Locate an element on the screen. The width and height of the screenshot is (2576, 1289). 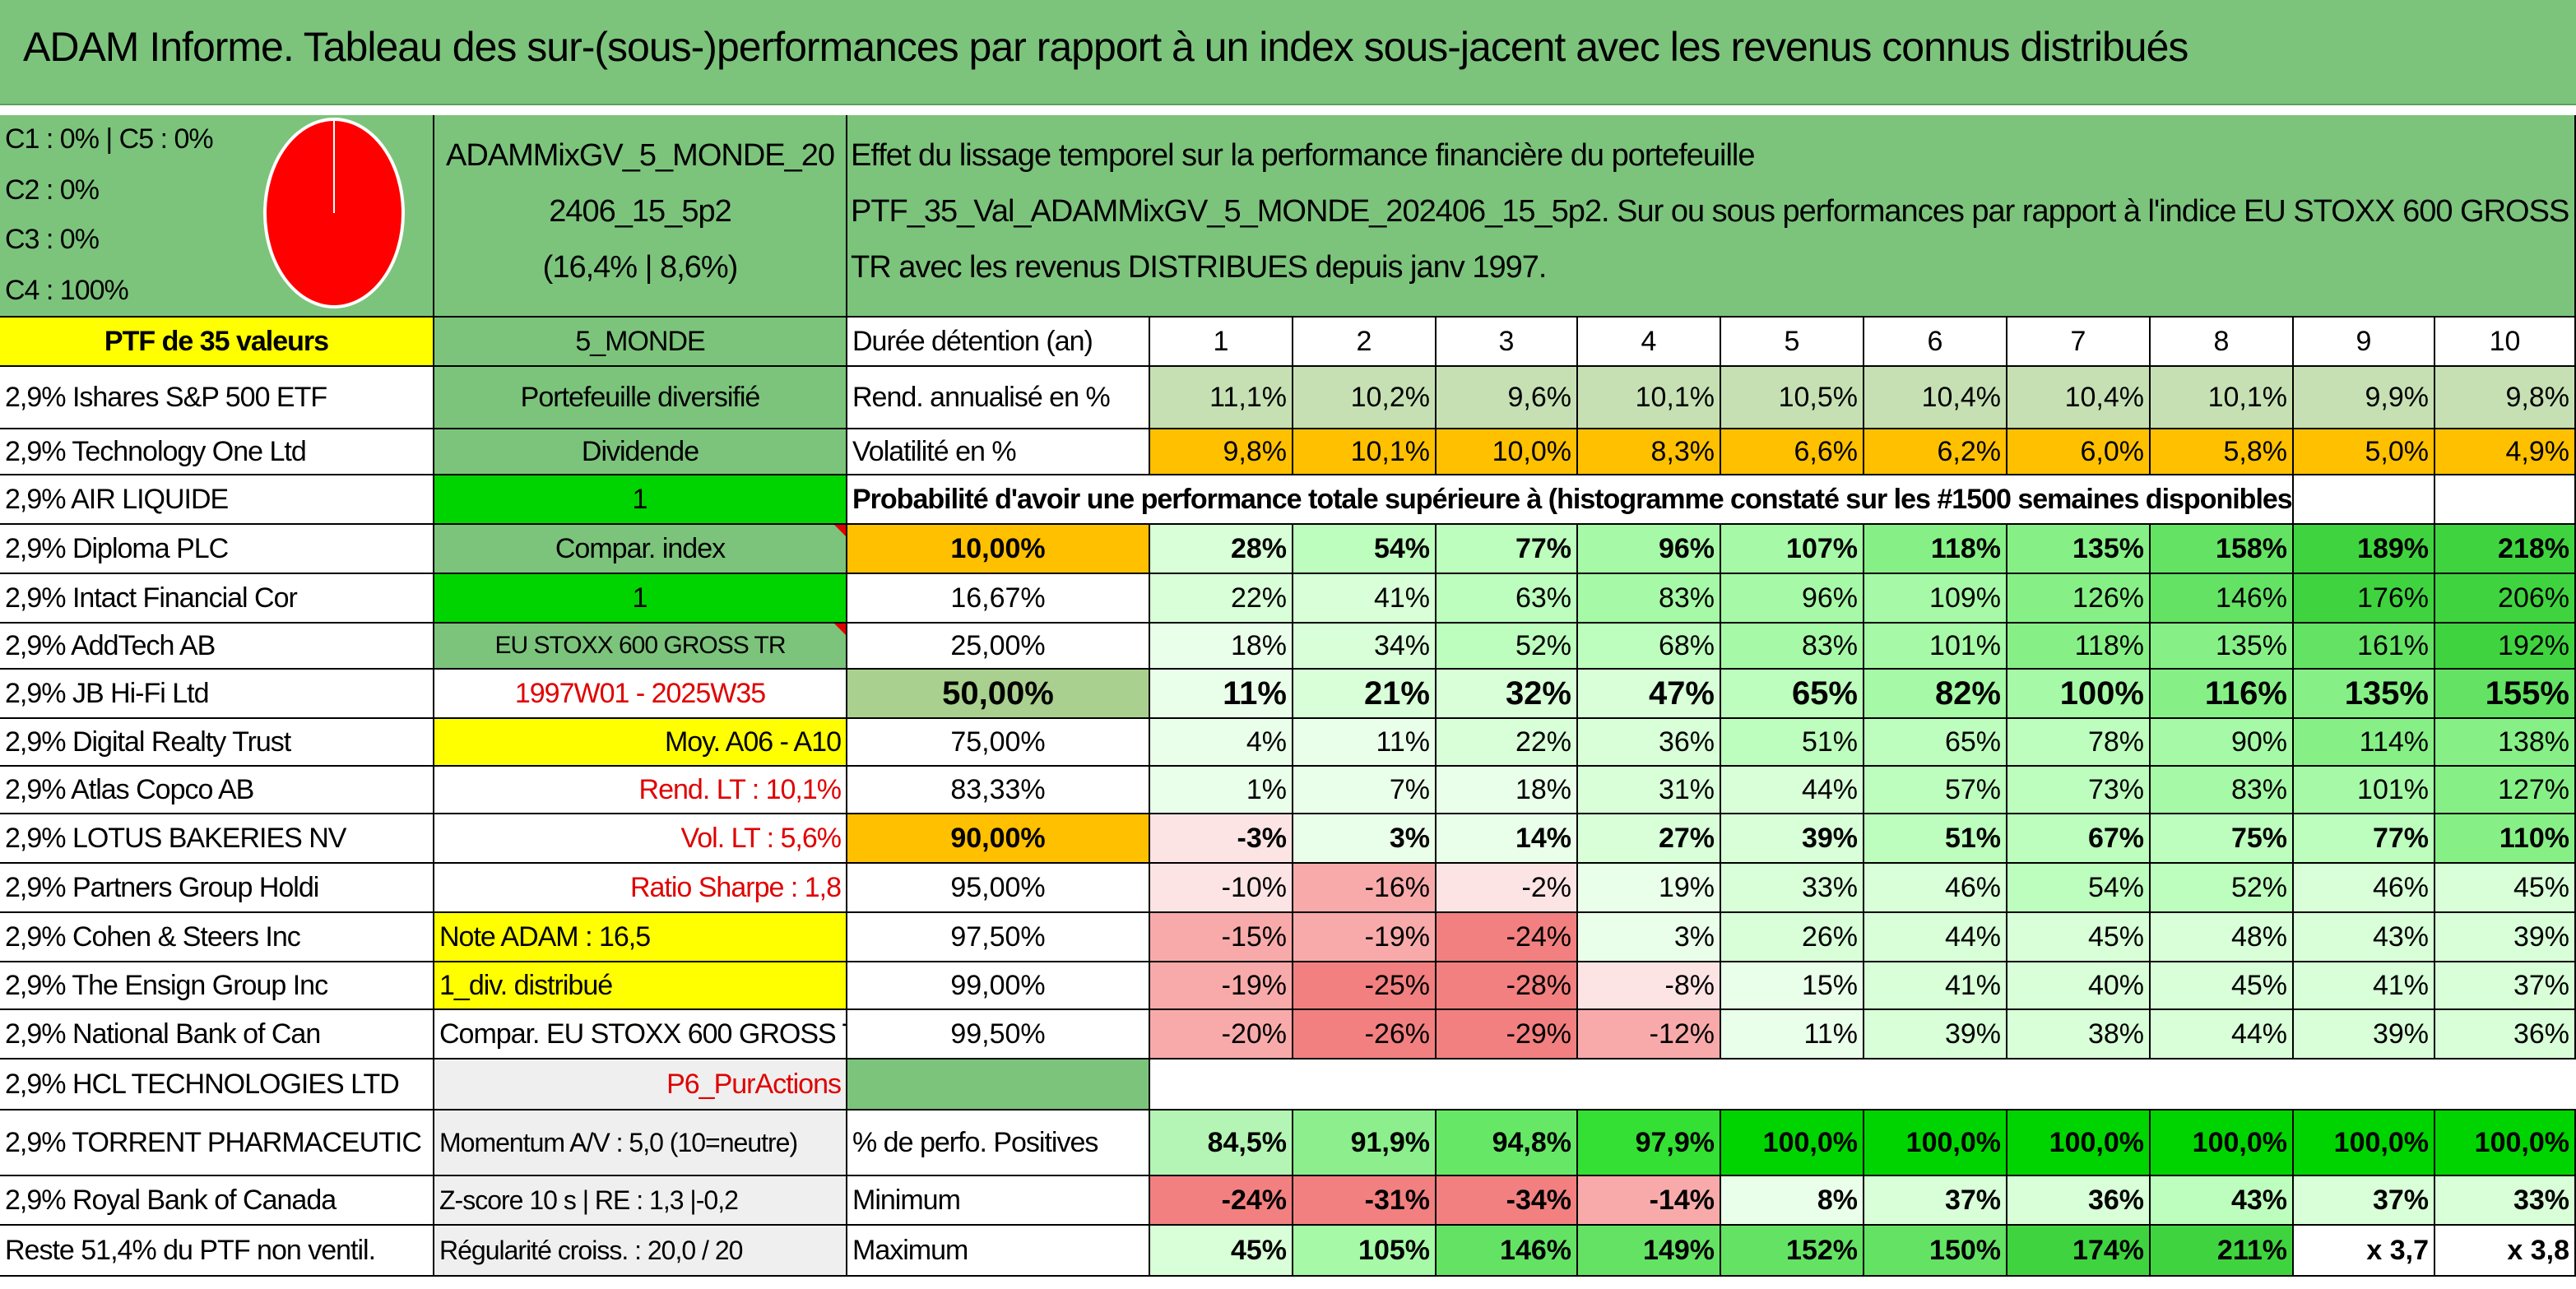
probability-value: 116% is located at coordinates (2223, 694).